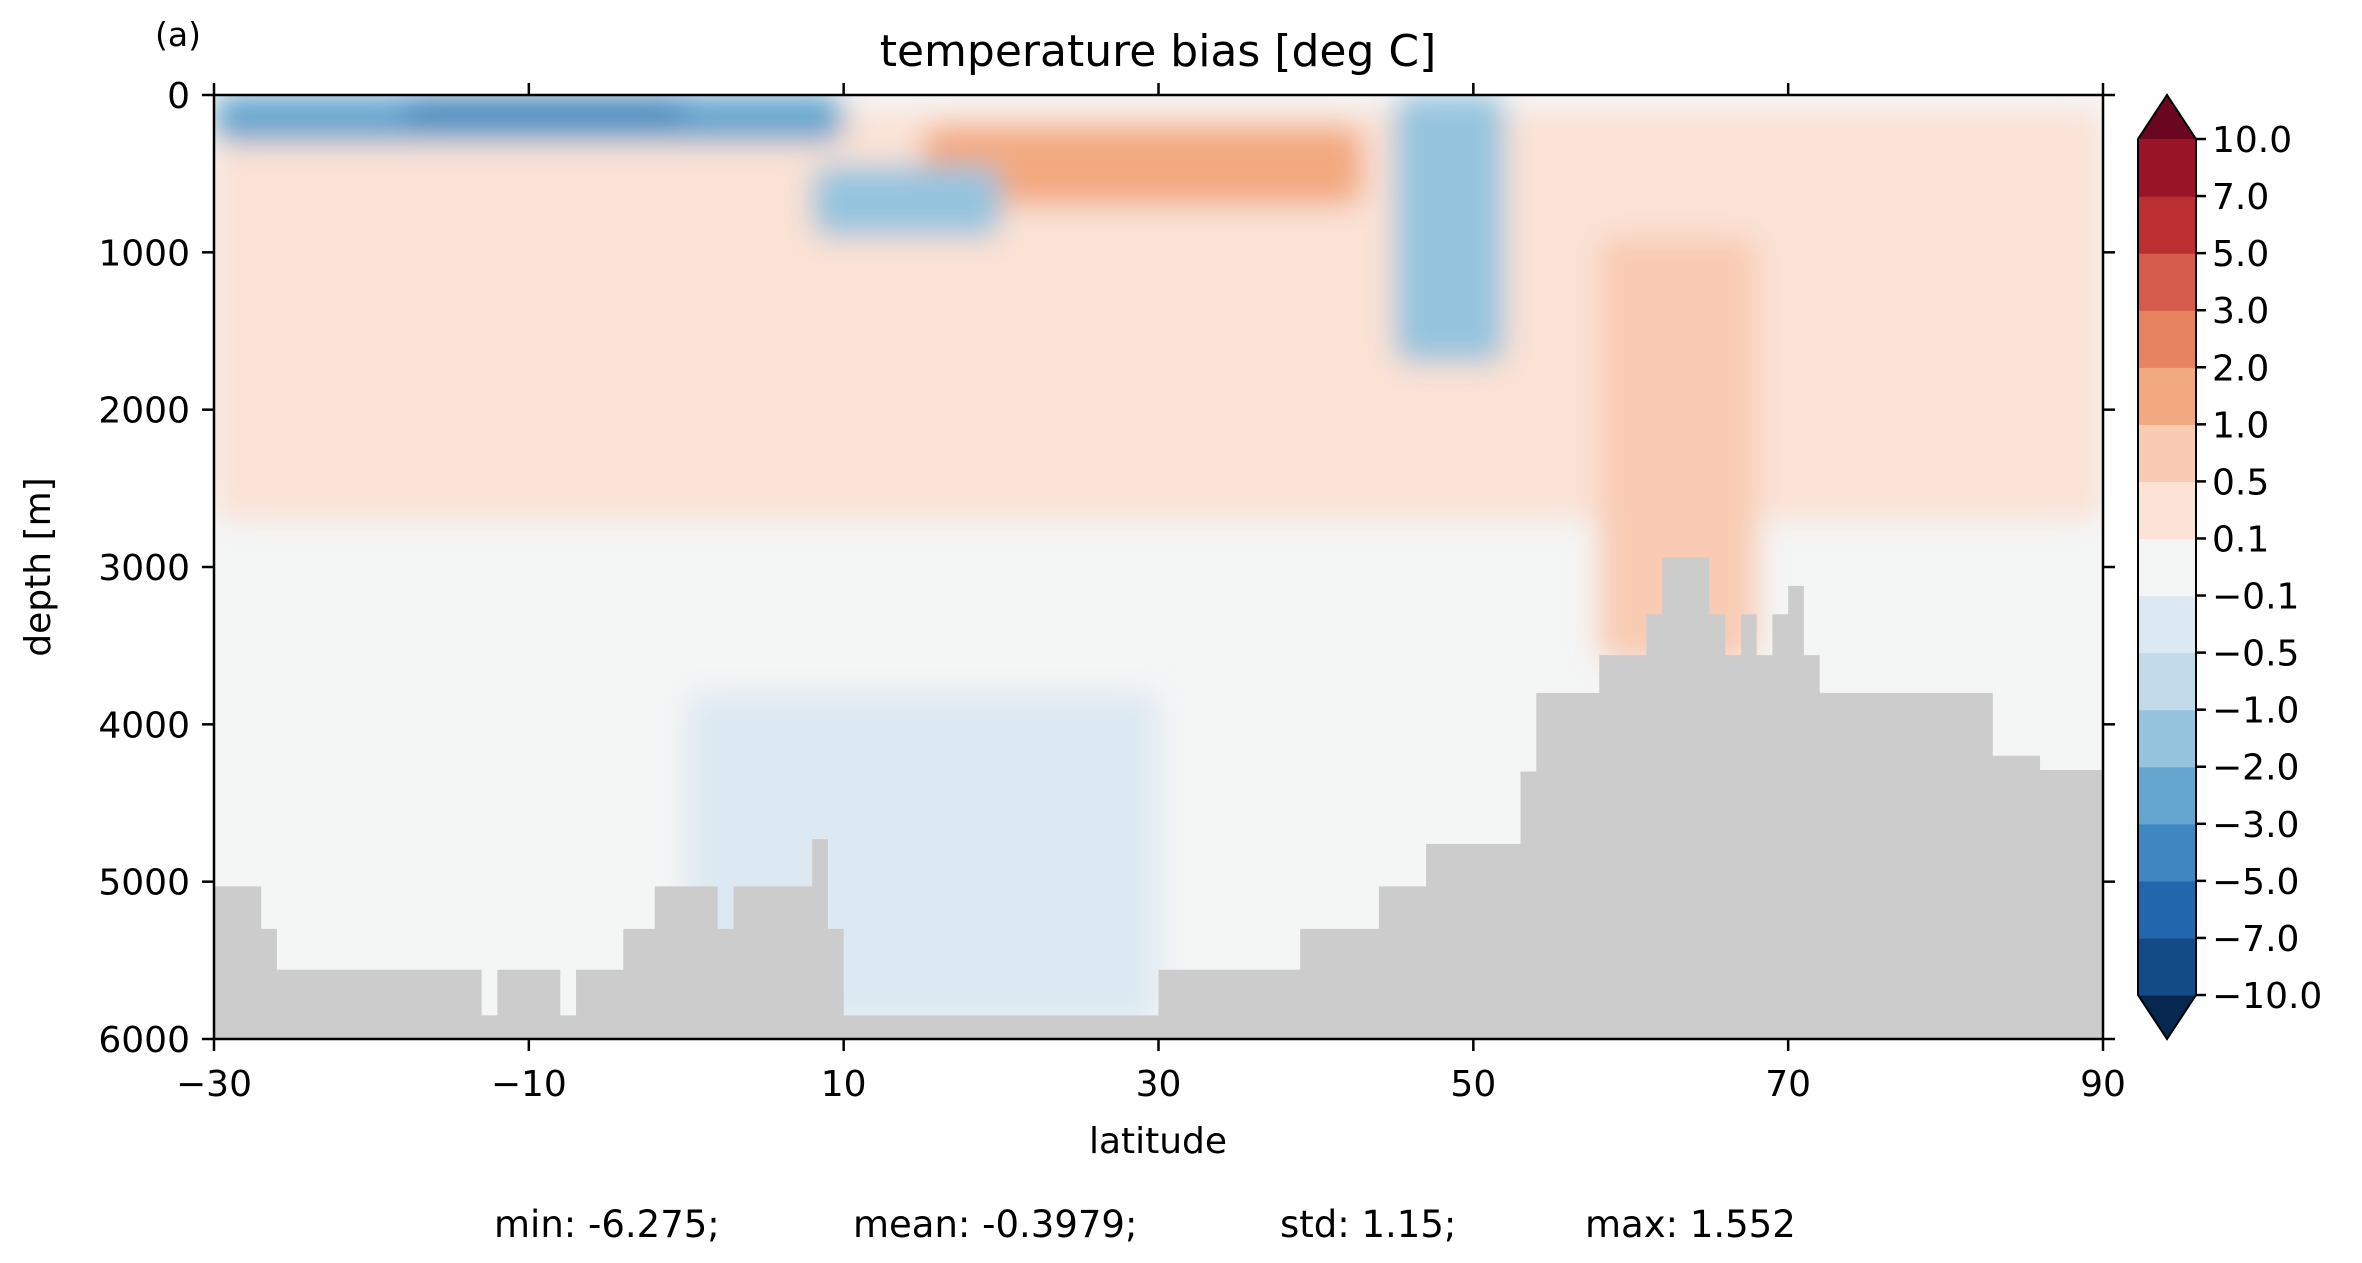 The width and height of the screenshot is (2362, 1263). I want to click on y-tick-label: 1000, so click(144, 253).